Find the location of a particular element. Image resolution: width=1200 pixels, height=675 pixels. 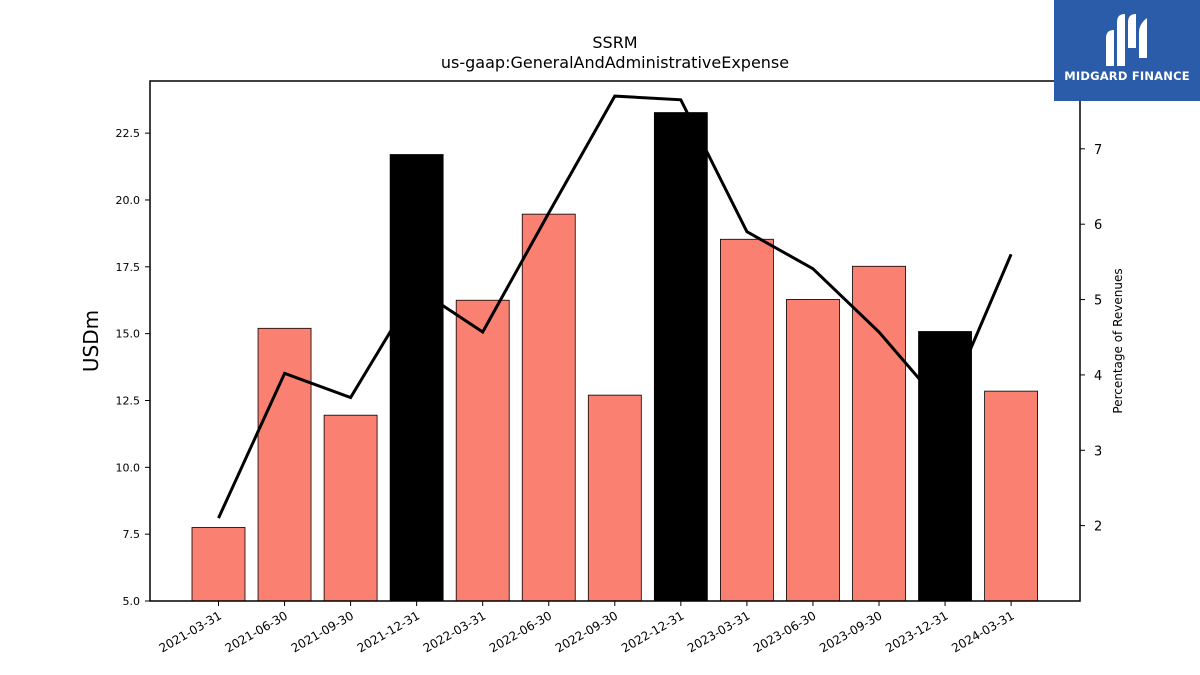

x-tick-label: 2023-12-31 is located at coordinates (916, 631).